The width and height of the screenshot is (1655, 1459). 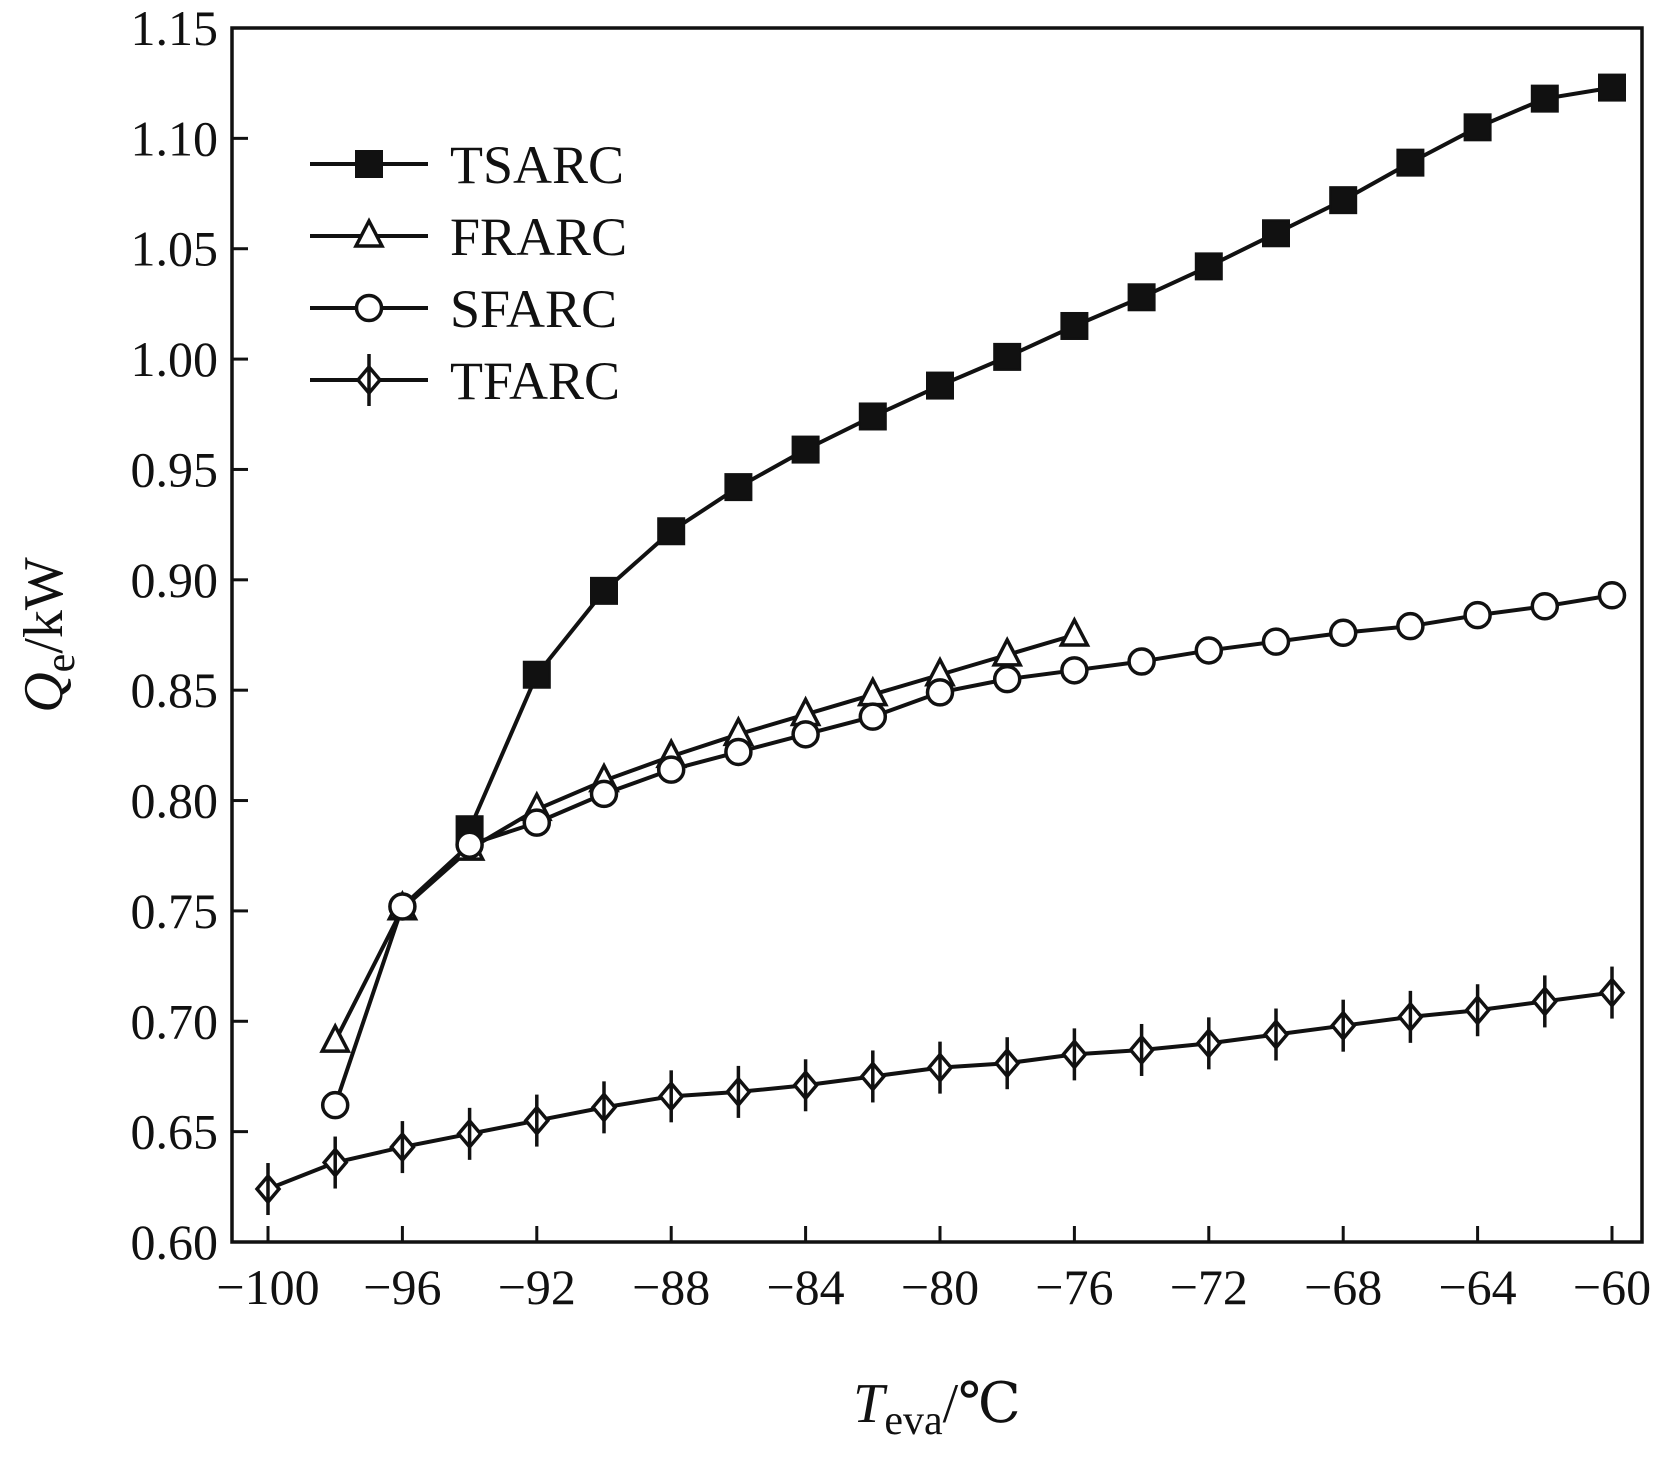 I want to click on x-tick-label: −64, so click(x=1477, y=1287).